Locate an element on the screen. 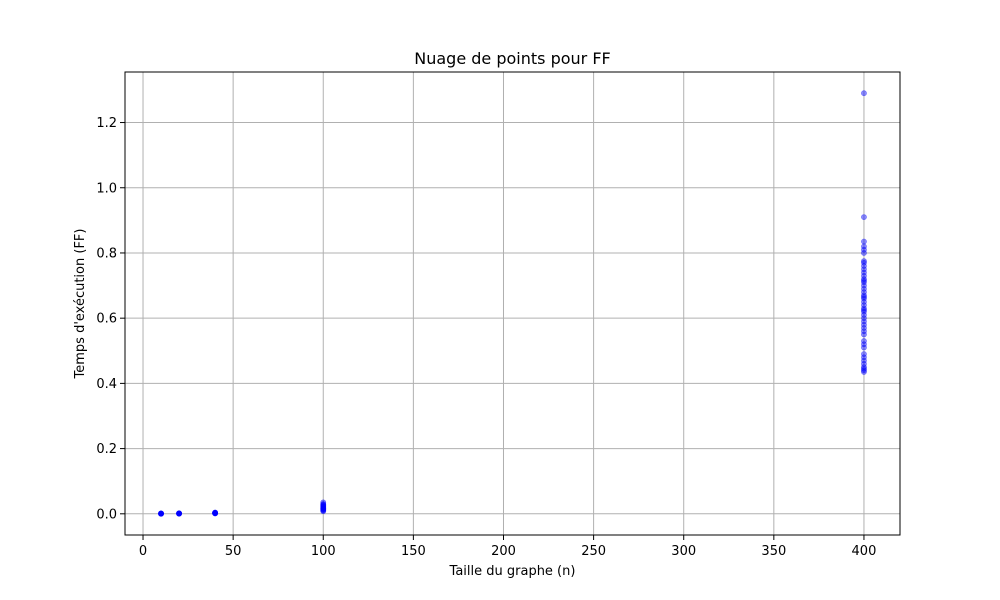  y-tick-label: 0.0 is located at coordinates (106, 514).